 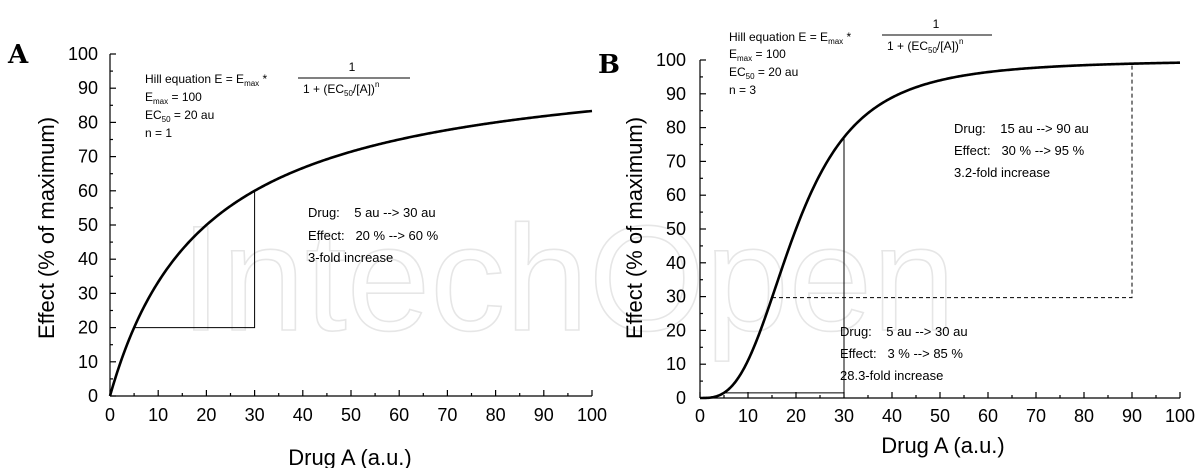 What do you see at coordinates (88, 191) in the screenshot?
I see `panel-a-y-tick-label: 60` at bounding box center [88, 191].